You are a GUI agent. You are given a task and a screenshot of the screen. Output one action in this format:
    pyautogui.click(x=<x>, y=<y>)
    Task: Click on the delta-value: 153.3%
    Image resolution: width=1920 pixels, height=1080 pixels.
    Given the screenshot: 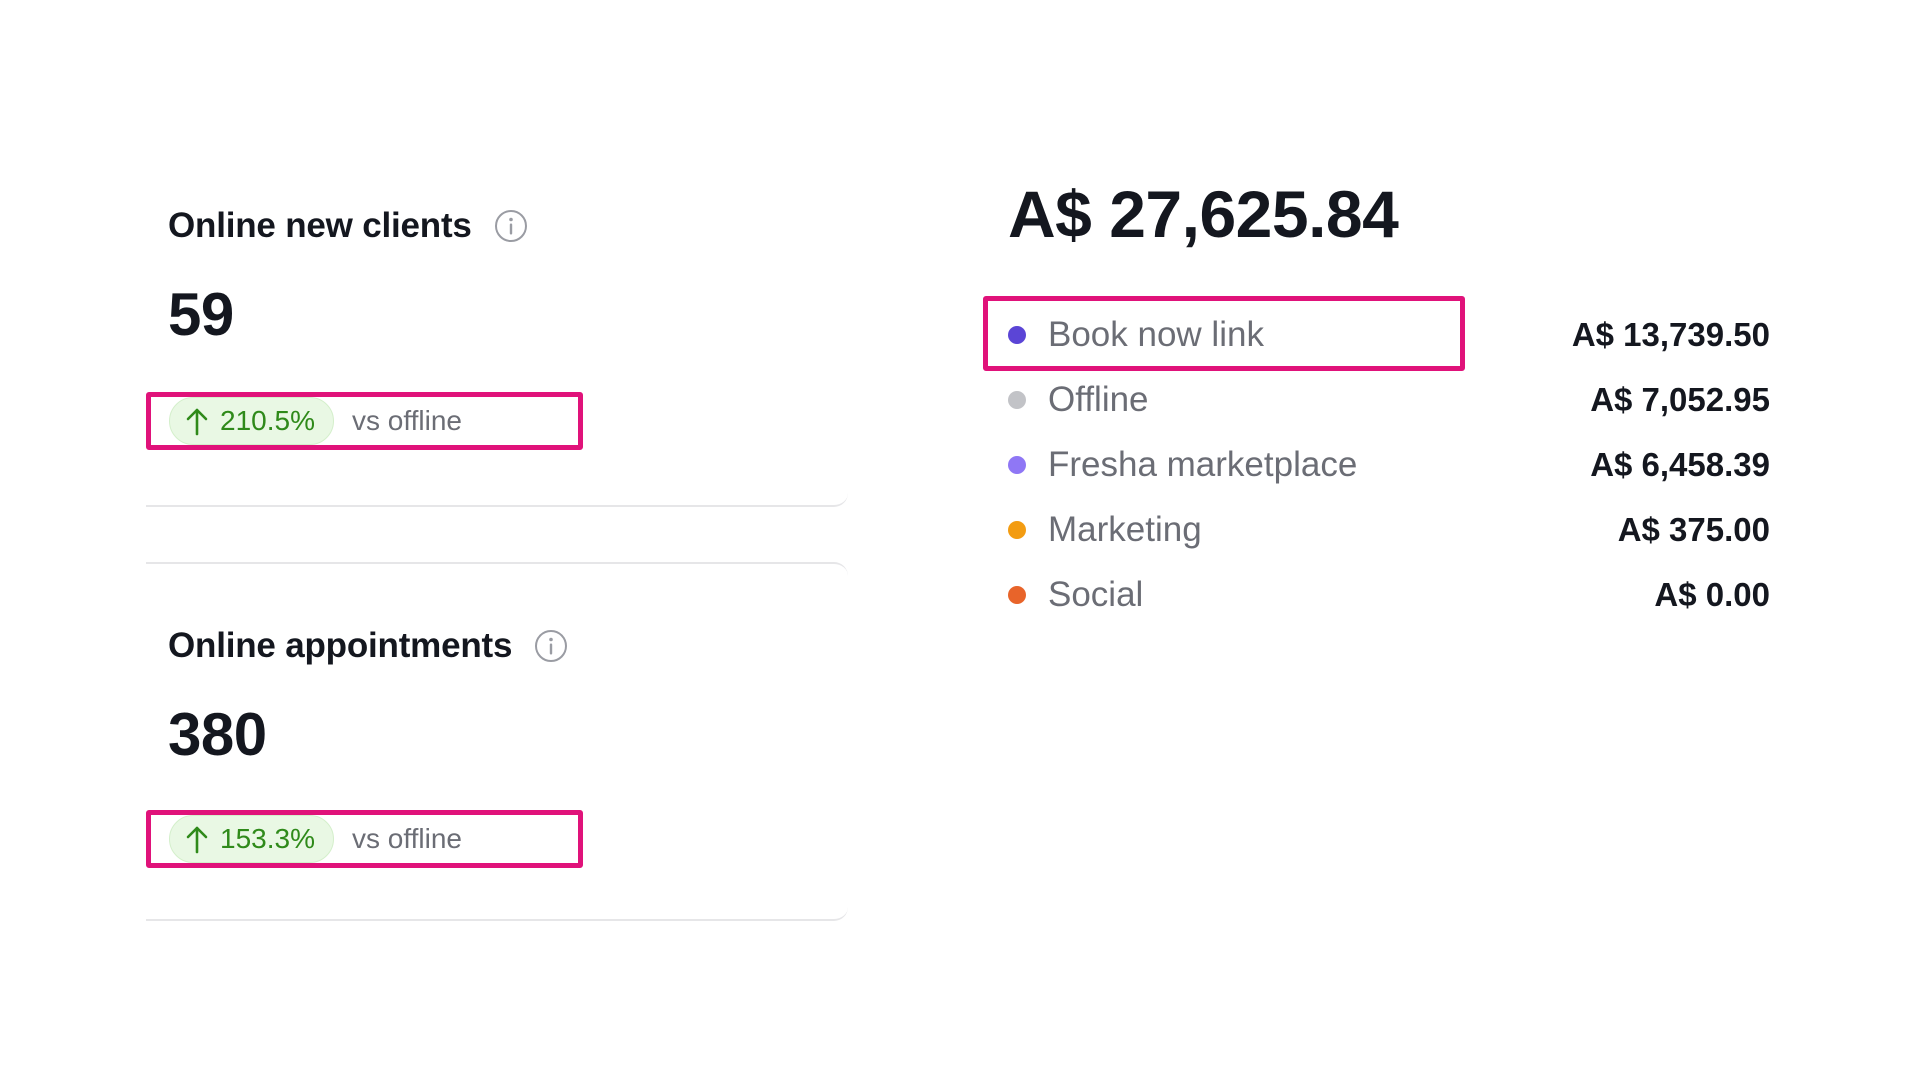 What is the action you would take?
    pyautogui.click(x=267, y=838)
    